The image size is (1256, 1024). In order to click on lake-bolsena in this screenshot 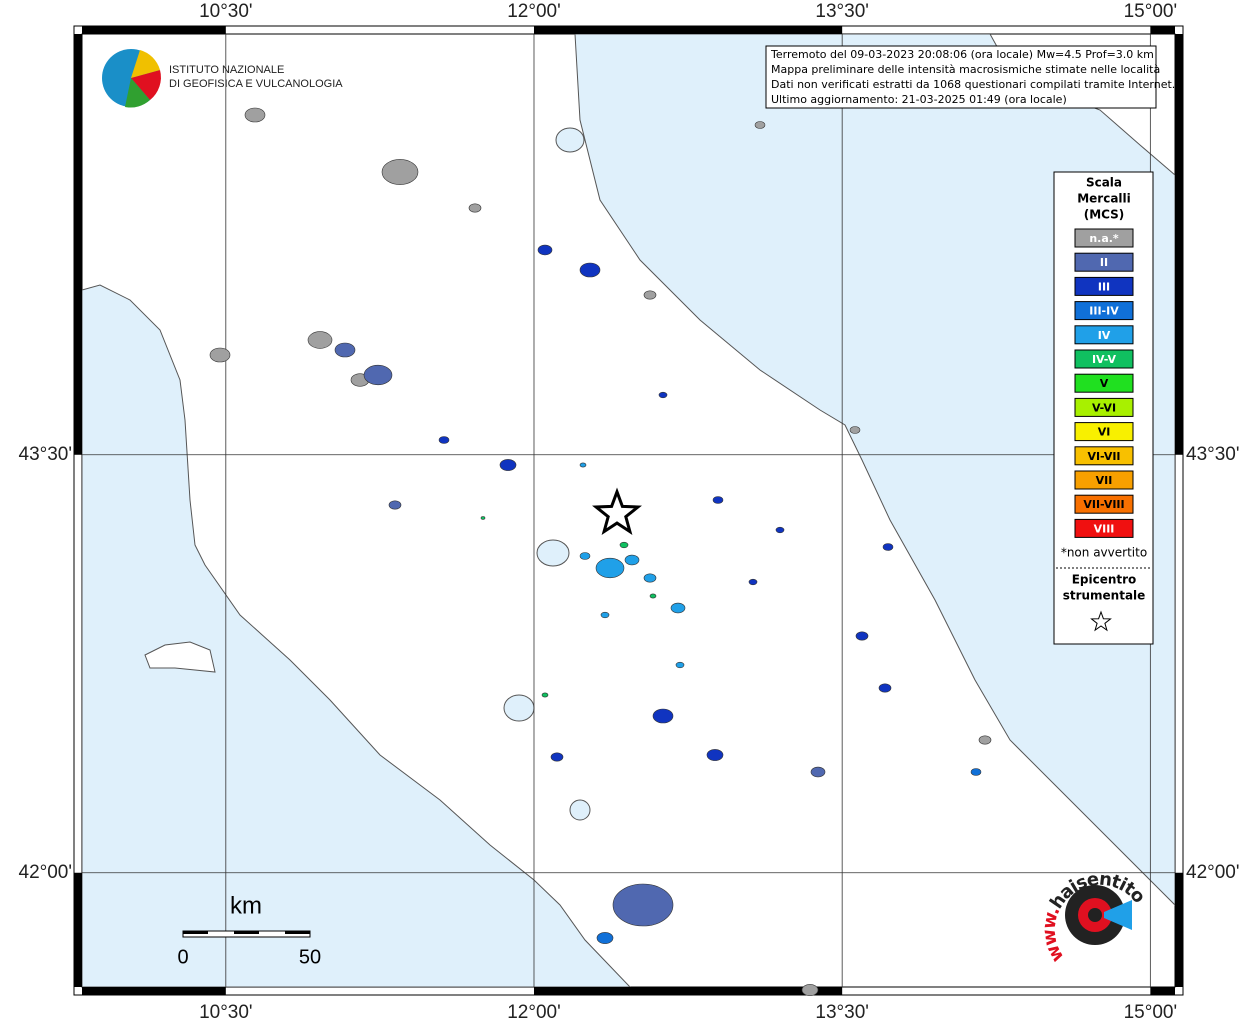, I will do `click(519, 708)`.